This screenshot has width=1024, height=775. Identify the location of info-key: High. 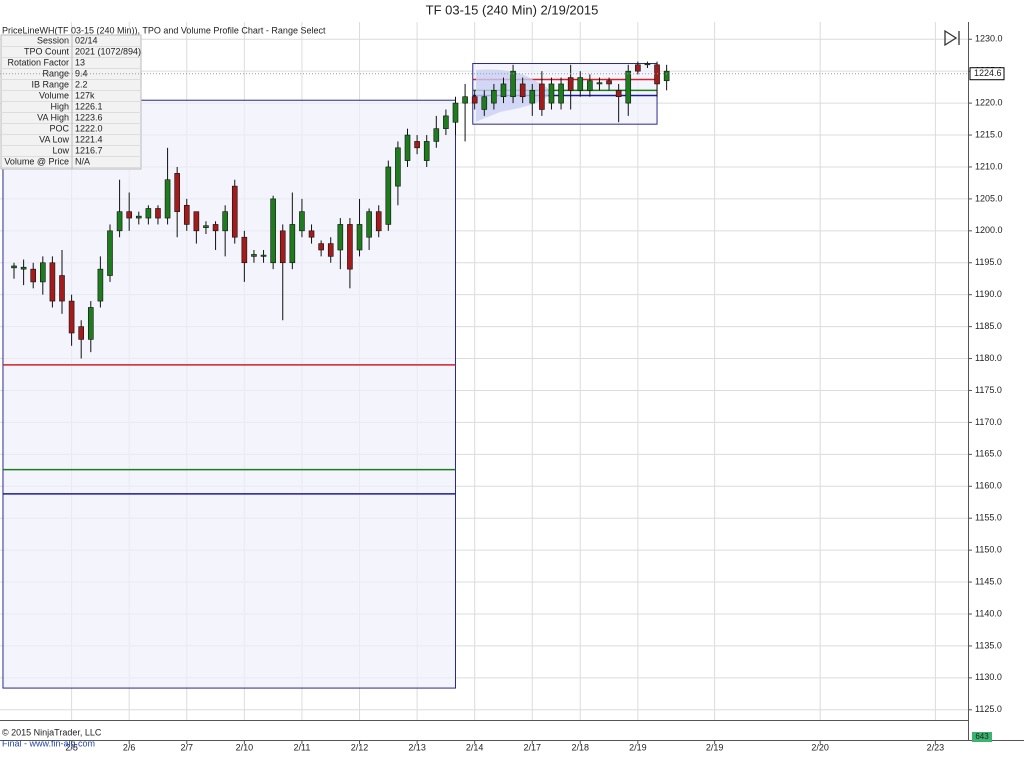
(59, 106).